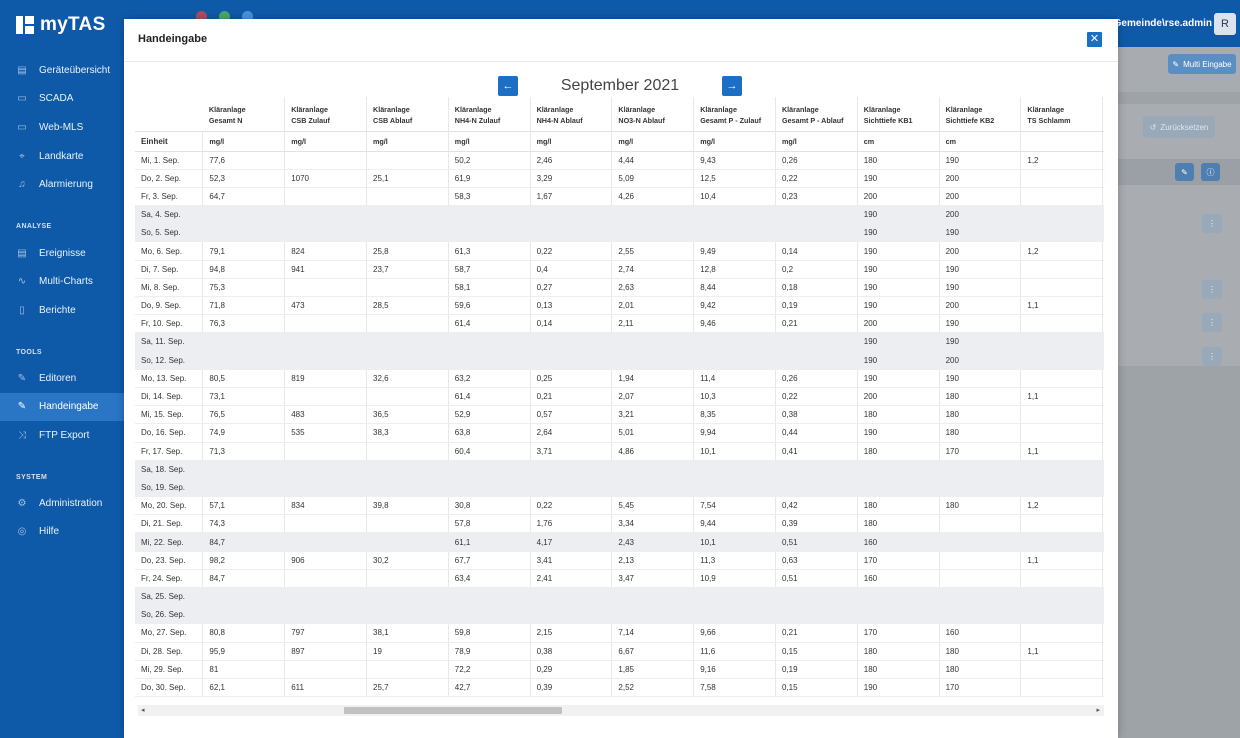 The image size is (1240, 738). Describe the element at coordinates (734, 378) in the screenshot. I see `value-cell: 11,4` at that location.